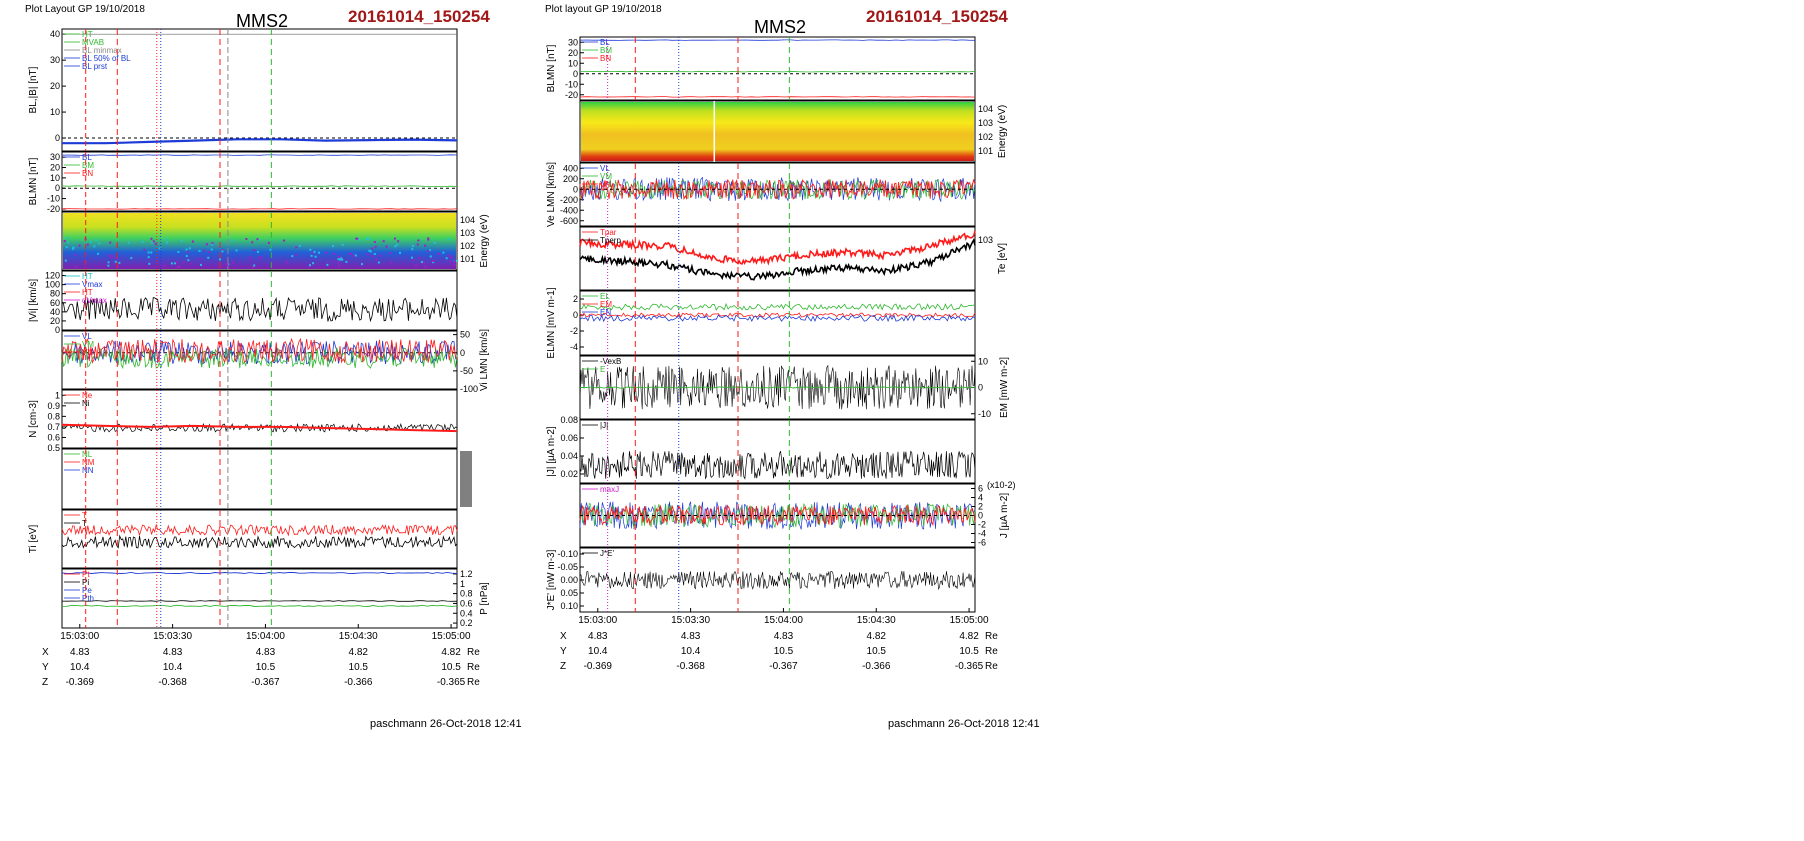 The height and width of the screenshot is (841, 1804). What do you see at coordinates (88, 598) in the screenshot?
I see `left-9-legend-label: Pth` at bounding box center [88, 598].